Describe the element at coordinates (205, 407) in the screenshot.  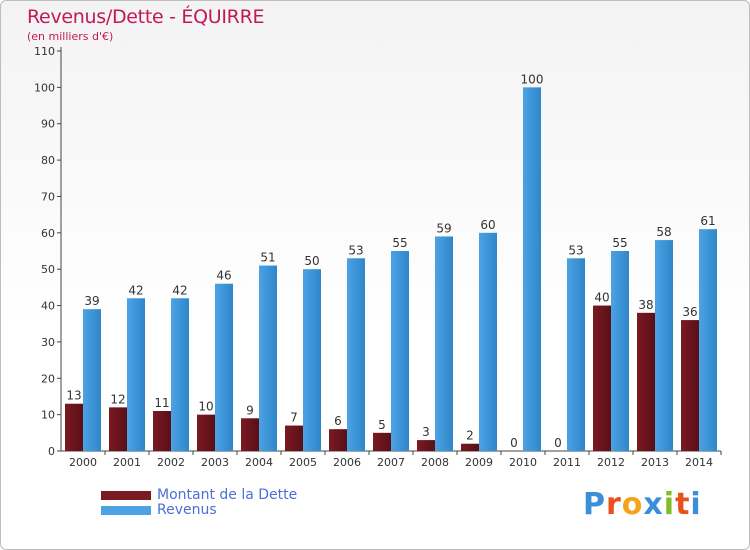
I see `dette-value-2003: 10` at that location.